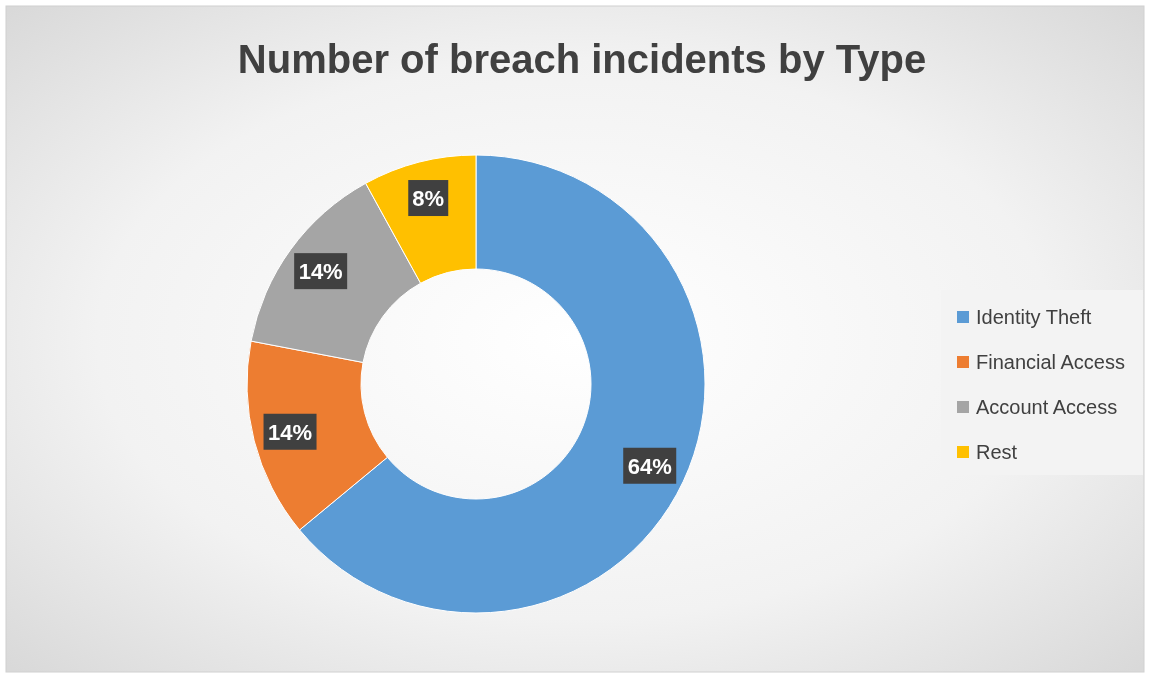  I want to click on legend-entry: Account Access, so click(1037, 407).